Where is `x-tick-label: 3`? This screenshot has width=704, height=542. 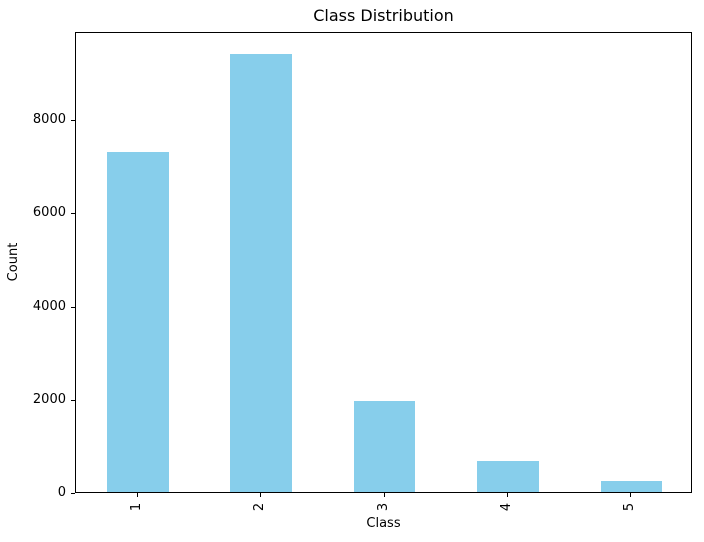 x-tick-label: 3 is located at coordinates (383, 507).